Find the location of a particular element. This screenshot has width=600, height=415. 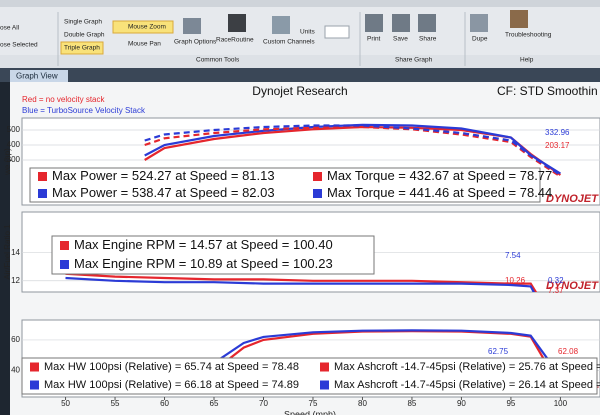

ribbon-label: Mouse Zoom is located at coordinates (147, 27).